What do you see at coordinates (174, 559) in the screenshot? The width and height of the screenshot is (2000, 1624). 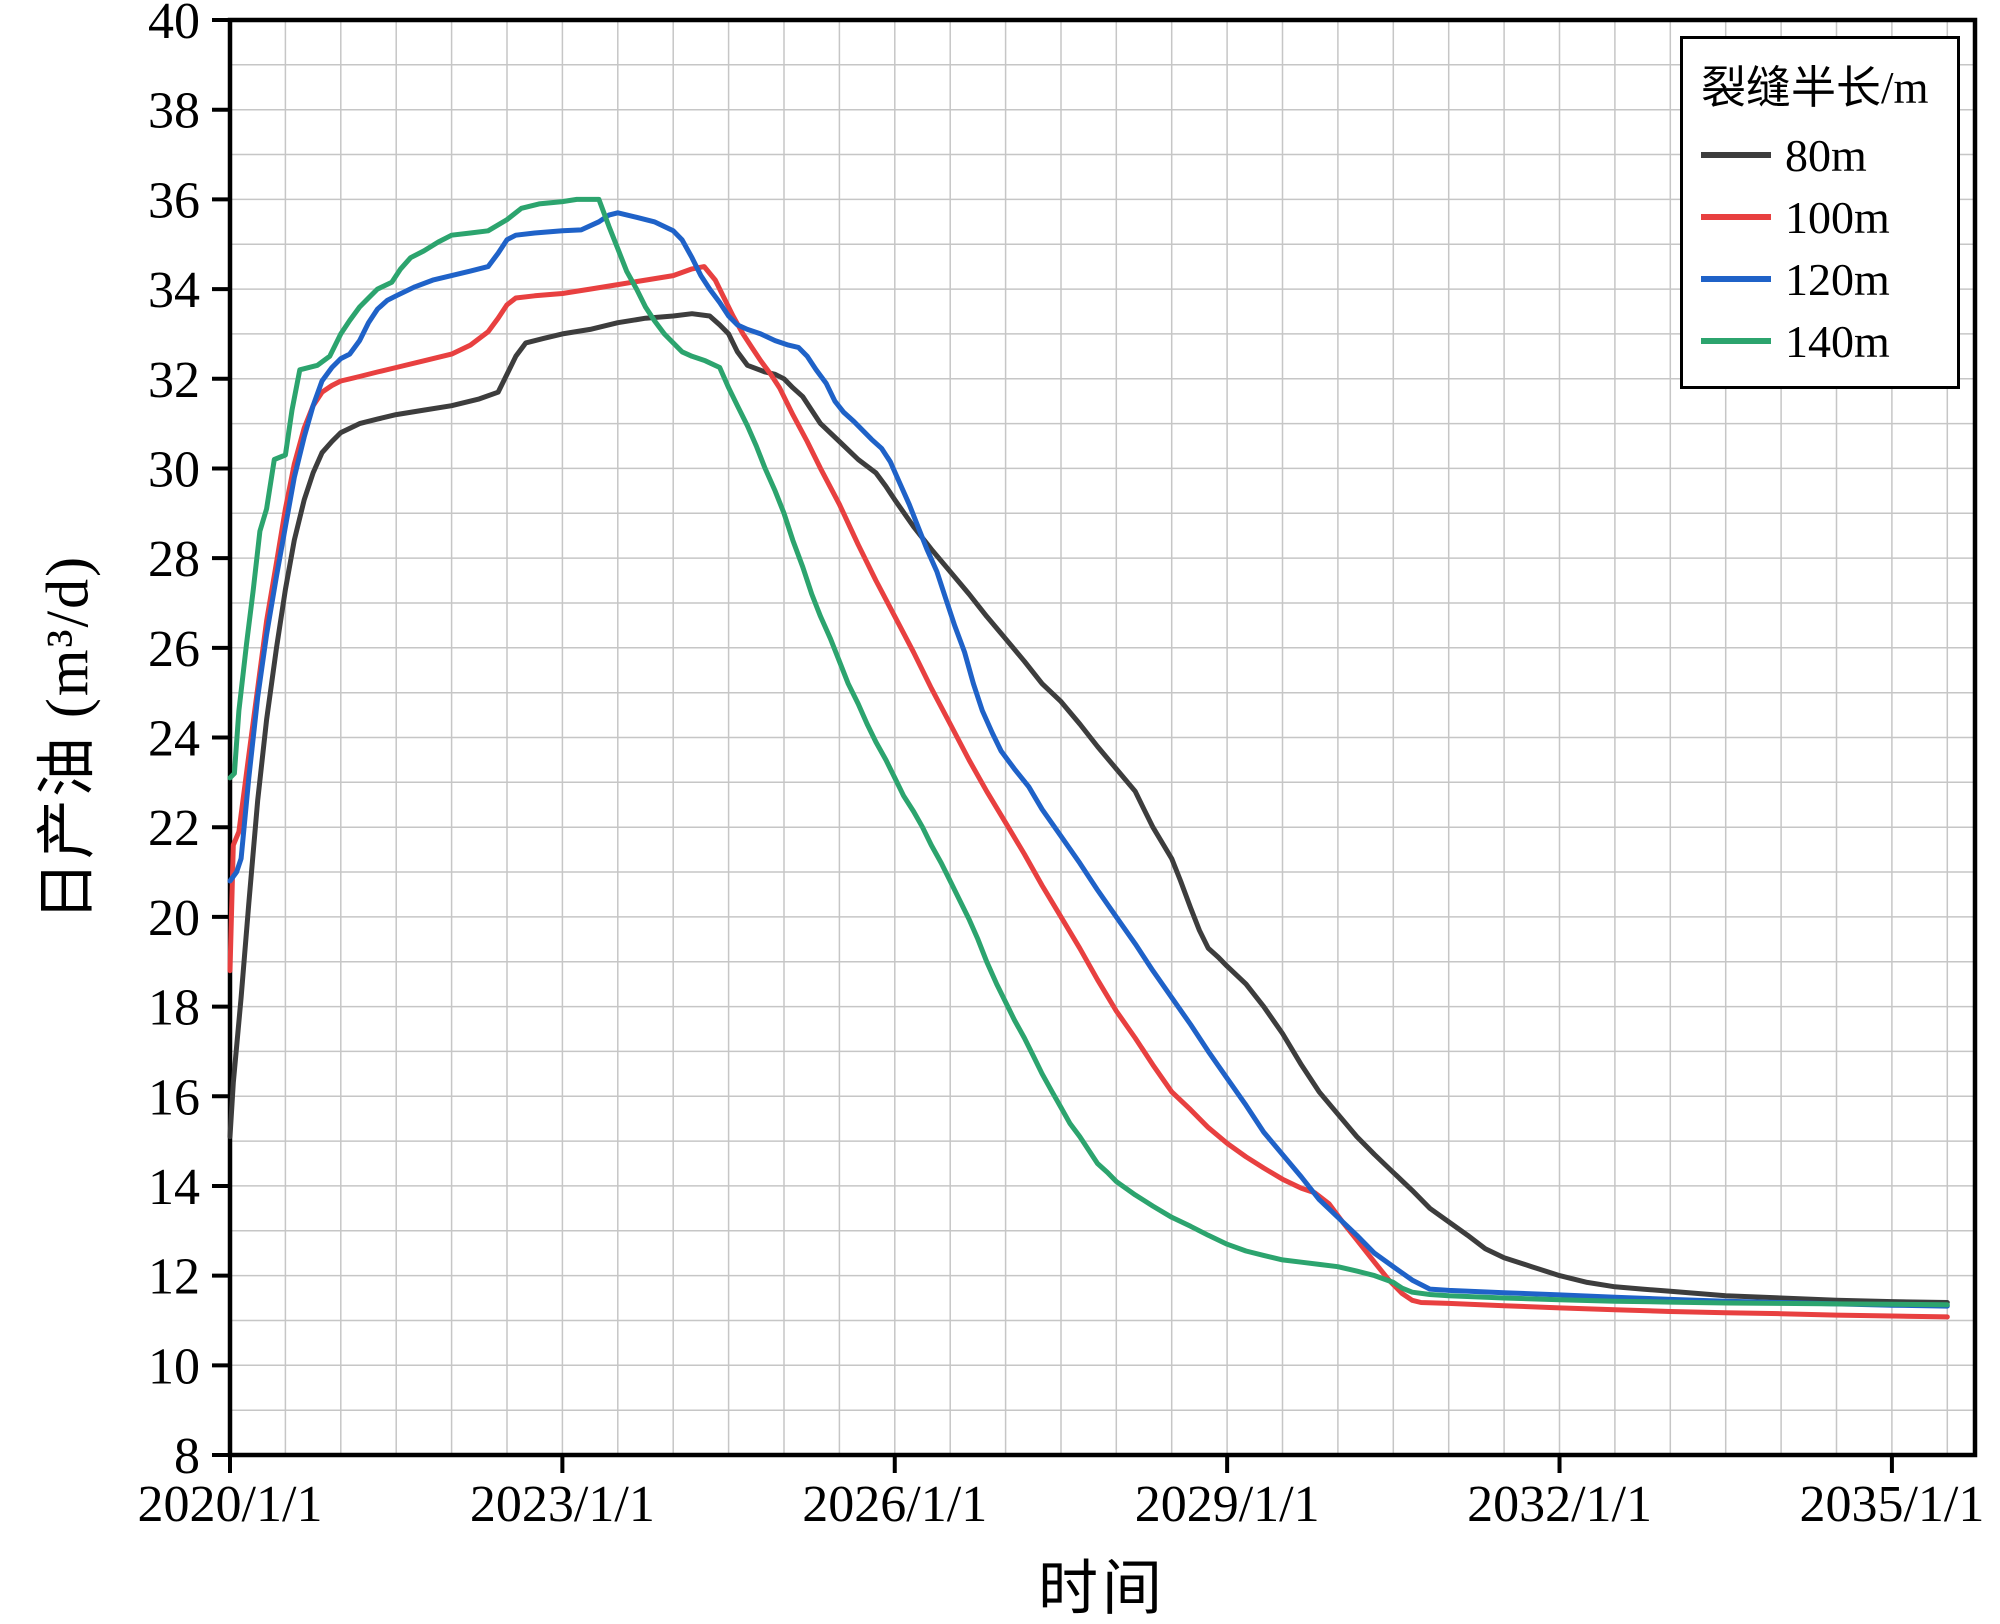 I see `y-tick-label: 28` at bounding box center [174, 559].